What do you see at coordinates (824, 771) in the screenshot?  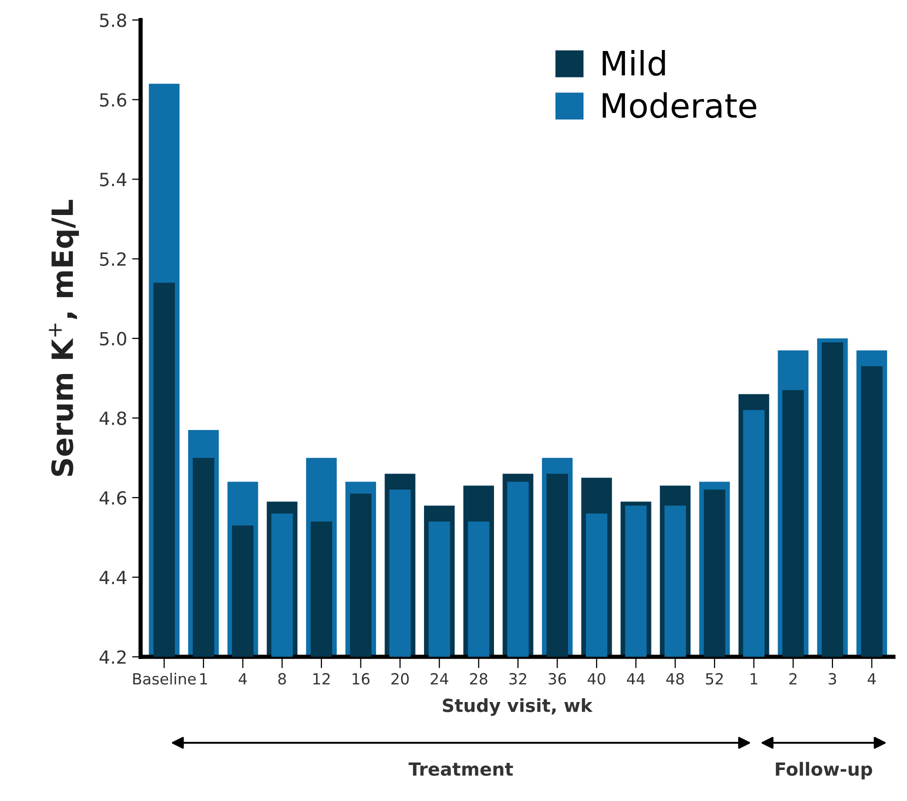 I see `text: Follow-up` at bounding box center [824, 771].